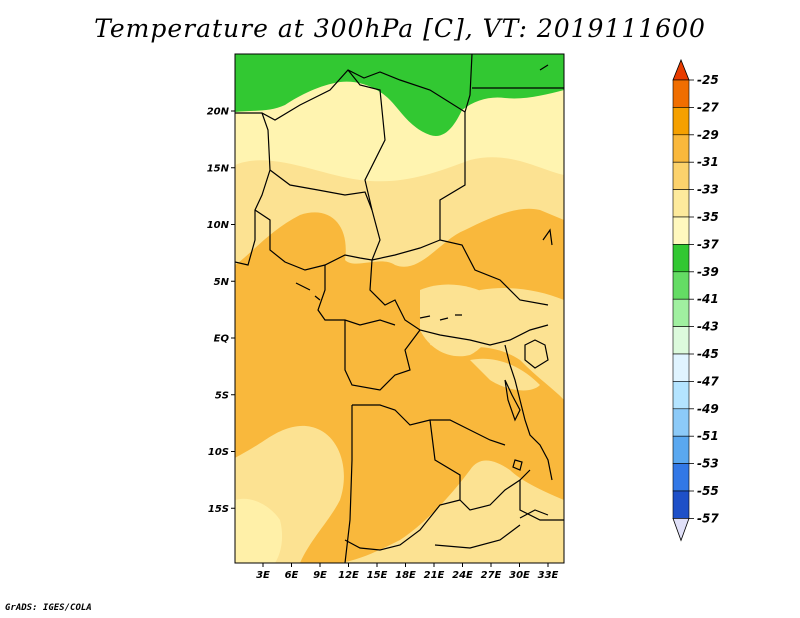 This screenshot has height=618, width=800. What do you see at coordinates (708, 436) in the screenshot?
I see `legend-label: -51` at bounding box center [708, 436].